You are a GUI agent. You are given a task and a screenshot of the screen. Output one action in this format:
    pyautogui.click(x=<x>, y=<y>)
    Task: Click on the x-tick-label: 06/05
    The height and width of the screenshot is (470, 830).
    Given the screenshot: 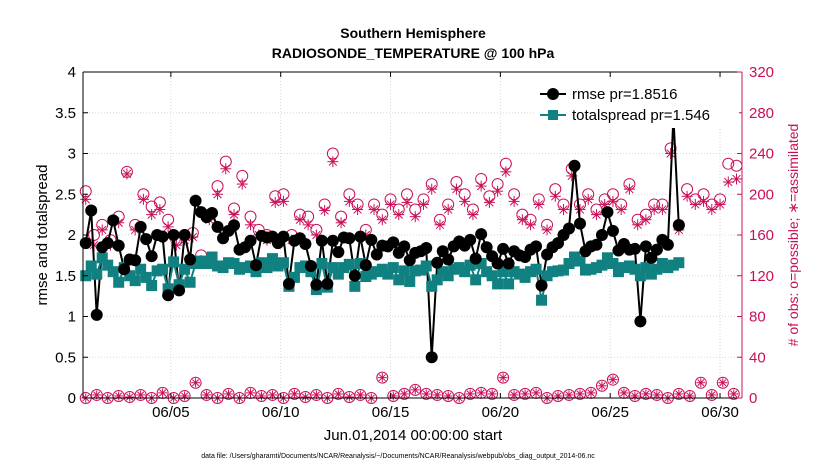 What is the action you would take?
    pyautogui.click(x=171, y=412)
    